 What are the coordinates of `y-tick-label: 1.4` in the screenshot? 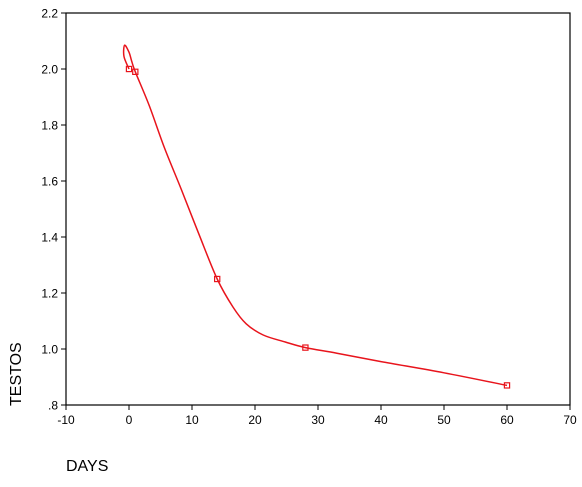 It's located at (49, 238).